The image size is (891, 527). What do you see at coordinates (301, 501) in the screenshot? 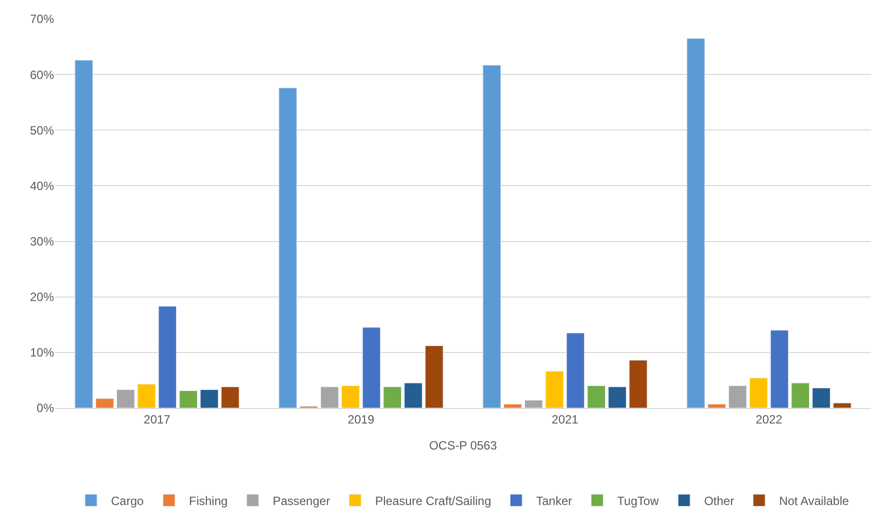
I see `legend-label: Passenger` at bounding box center [301, 501].